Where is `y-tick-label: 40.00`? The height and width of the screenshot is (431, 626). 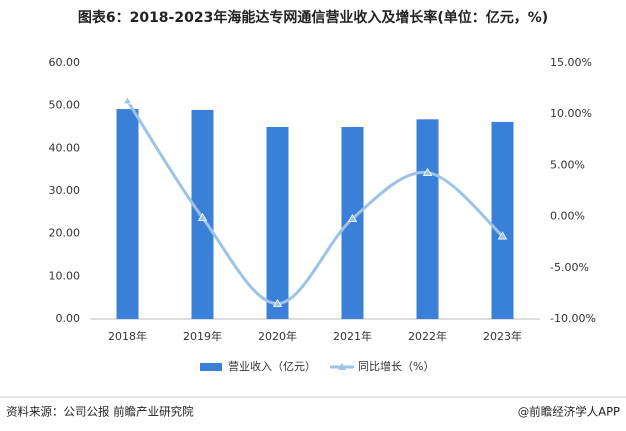 y-tick-label: 40.00 is located at coordinates (65, 147).